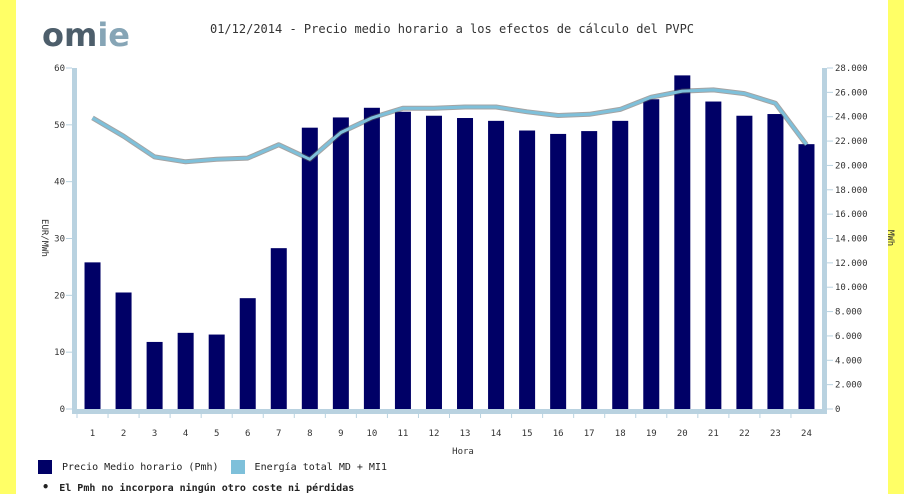 The image size is (904, 494). What do you see at coordinates (140, 467) in the screenshot?
I see `legend-label-bars: Precio Medio horario (Pmh)` at bounding box center [140, 467].